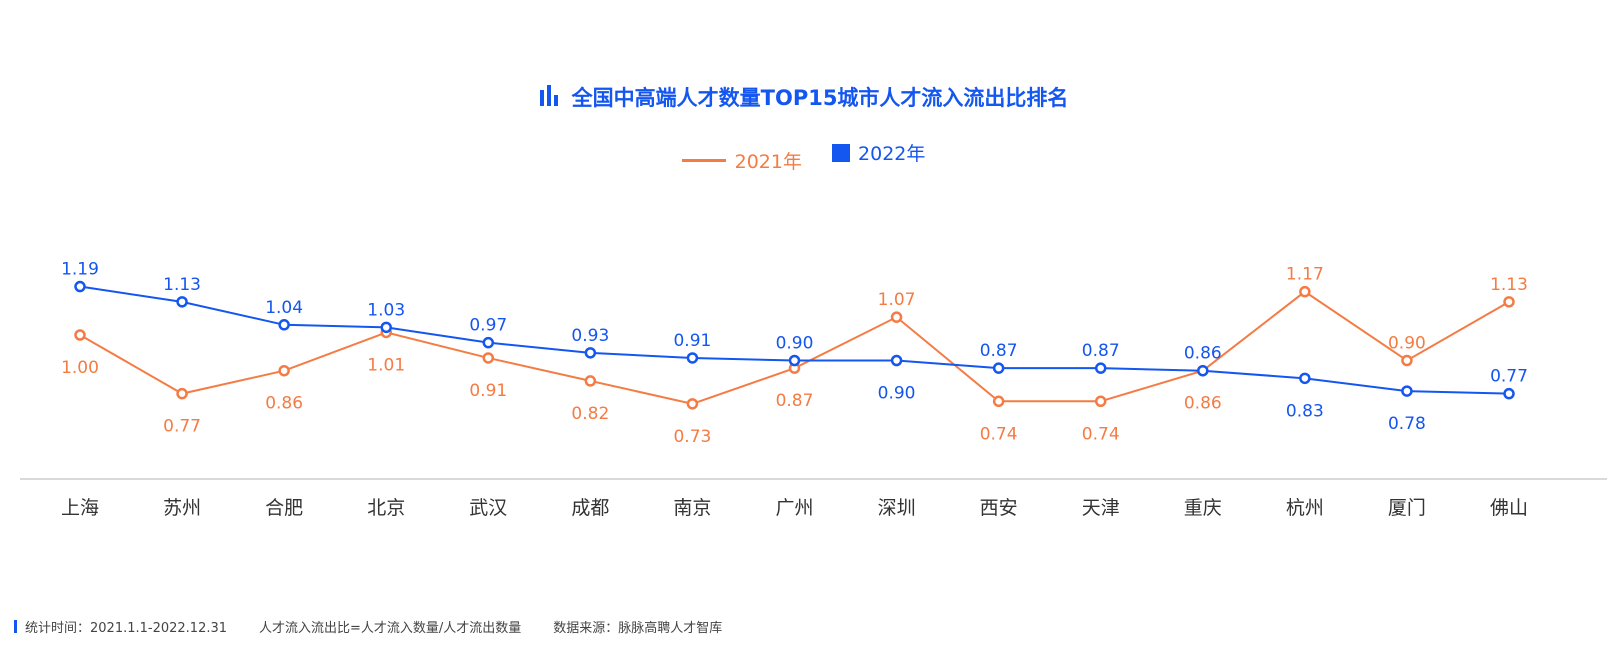 This screenshot has height=655, width=1607. Describe the element at coordinates (80, 368) in the screenshot. I see `data-label-2021-0: 1.00` at that location.